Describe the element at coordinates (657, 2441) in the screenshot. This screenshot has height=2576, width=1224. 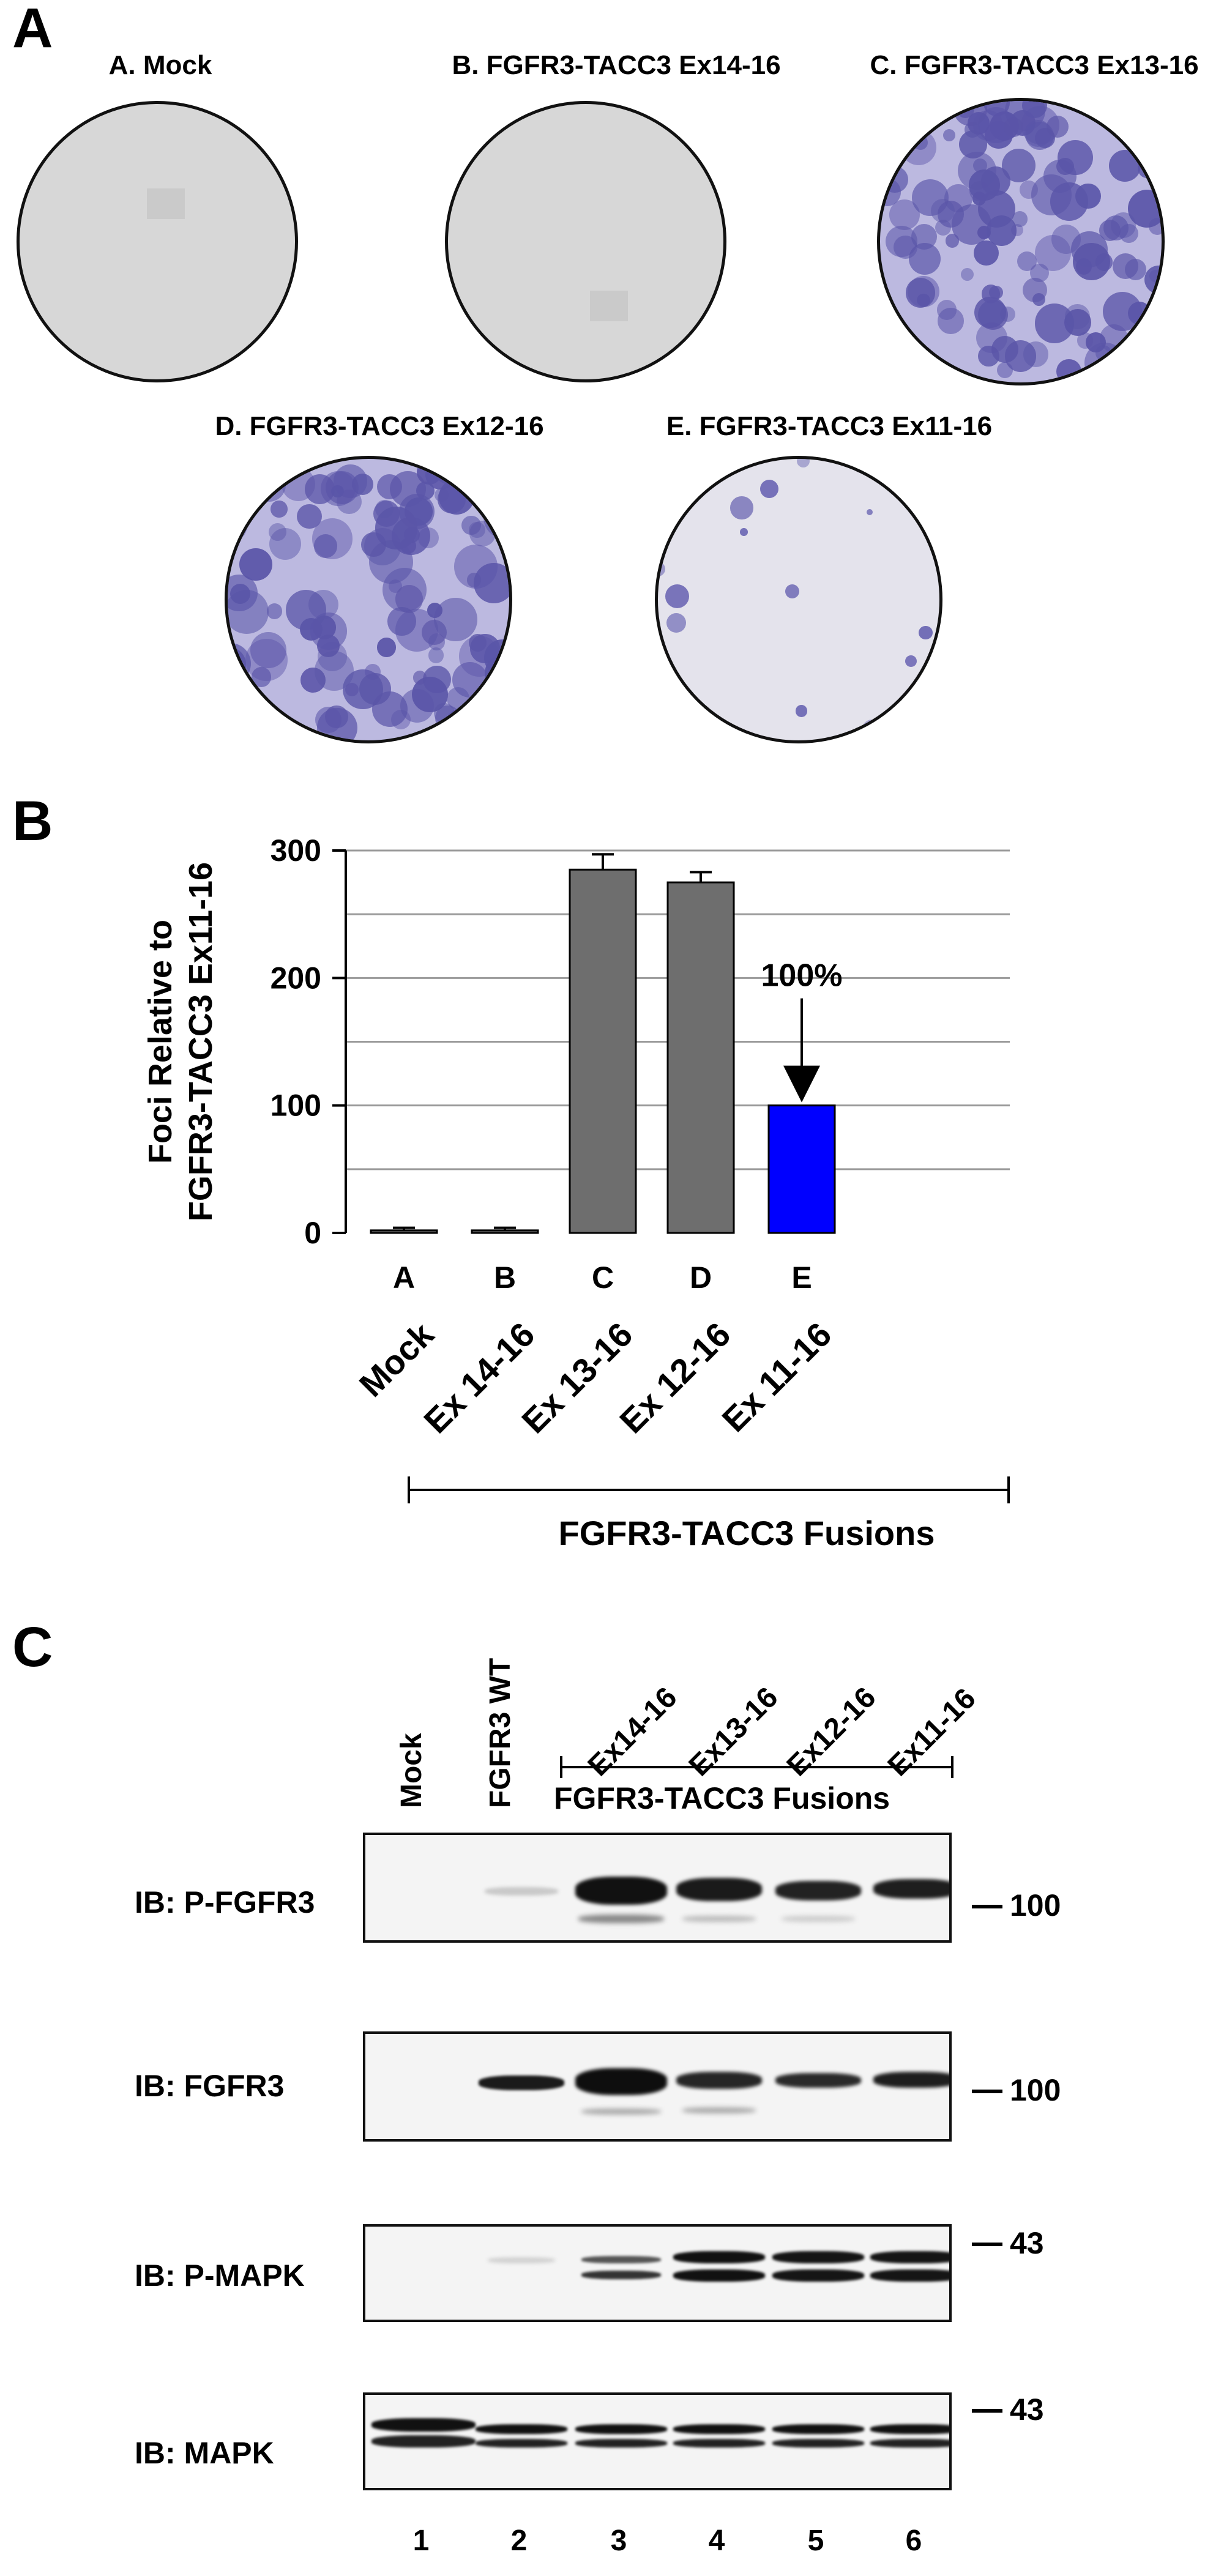
I see `western-blot-mapk` at that location.